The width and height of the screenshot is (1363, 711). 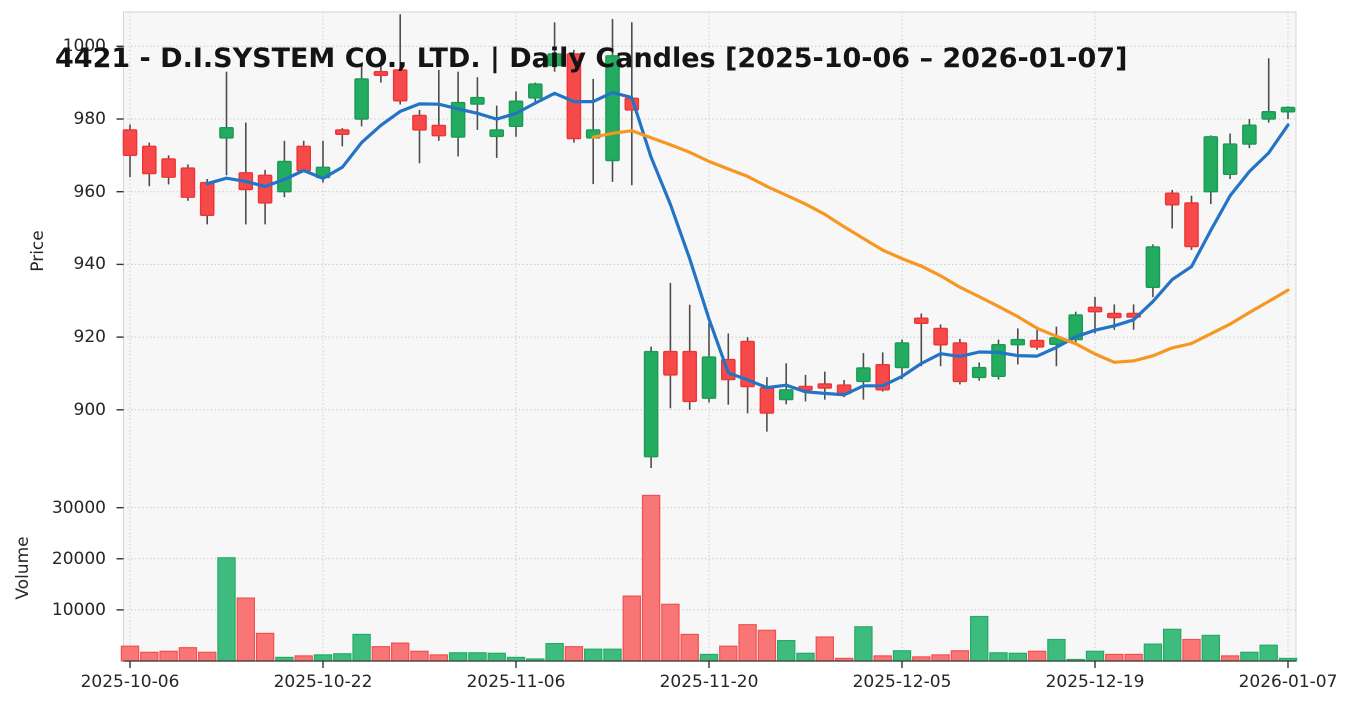 I want to click on x-tick-label: 2025-11-20, so click(x=709, y=682).